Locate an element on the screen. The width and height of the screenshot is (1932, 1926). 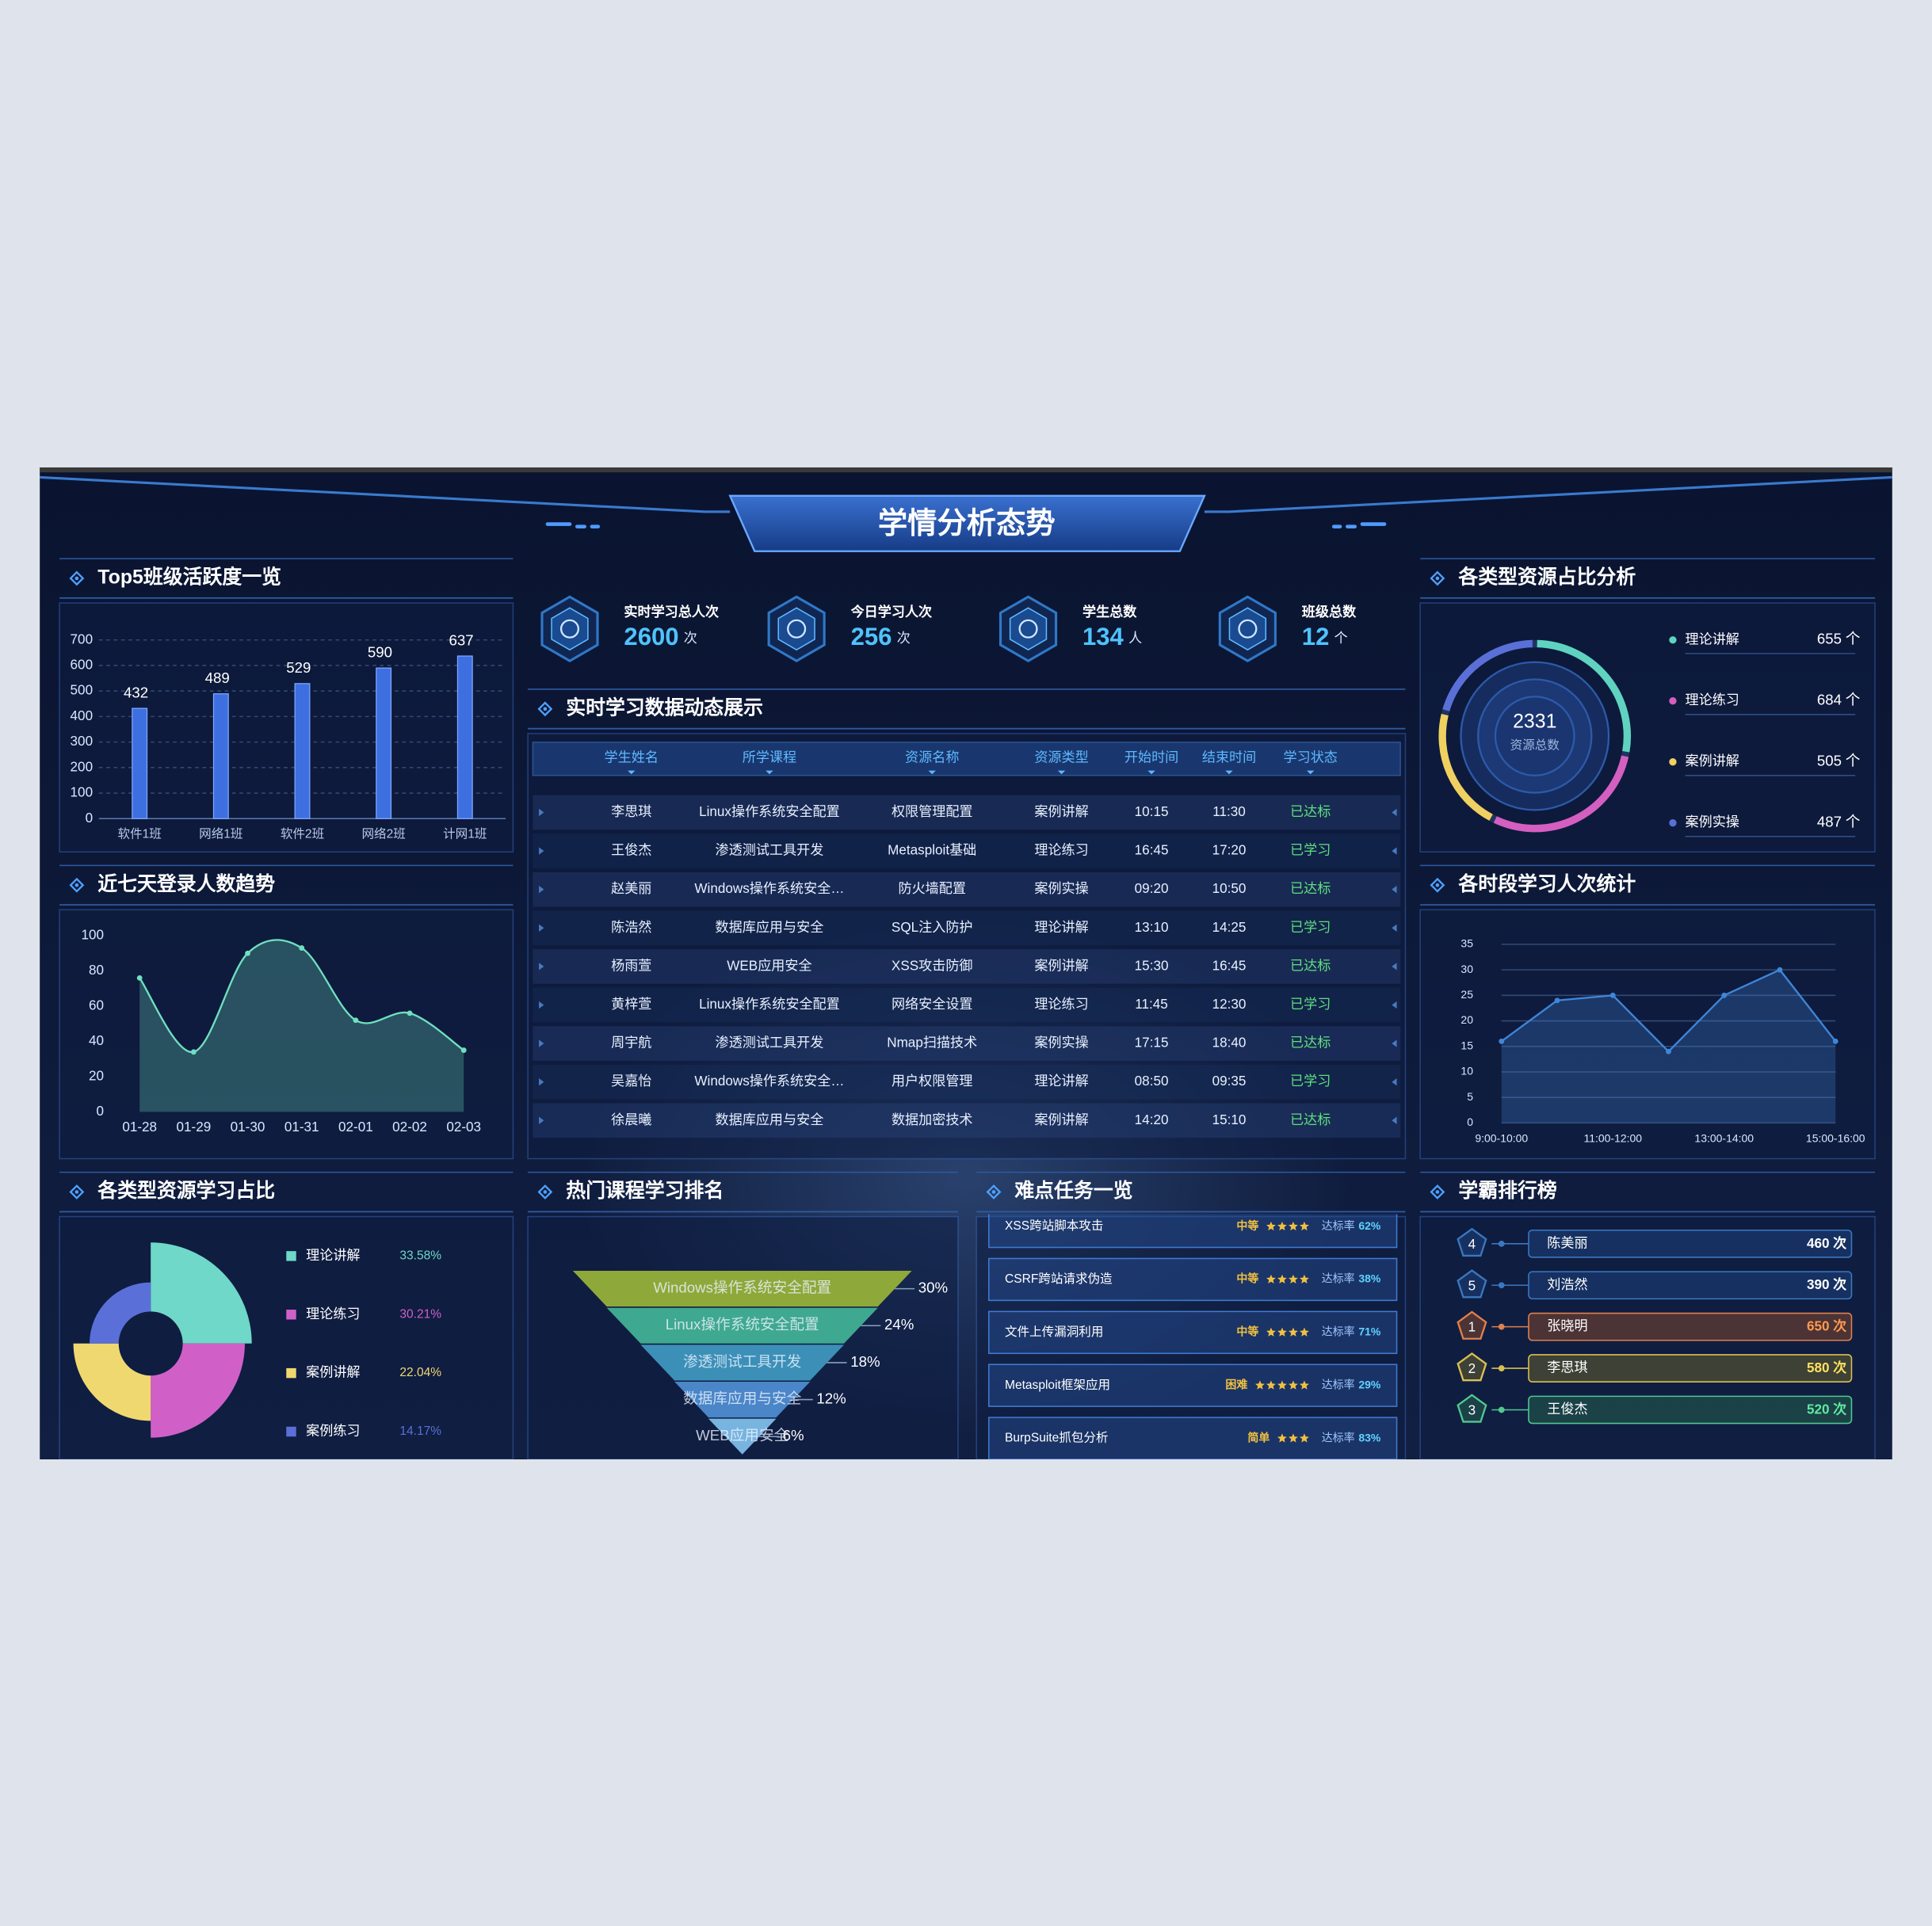
x-tick-label: 9:00-10:00 is located at coordinates (1501, 1137).